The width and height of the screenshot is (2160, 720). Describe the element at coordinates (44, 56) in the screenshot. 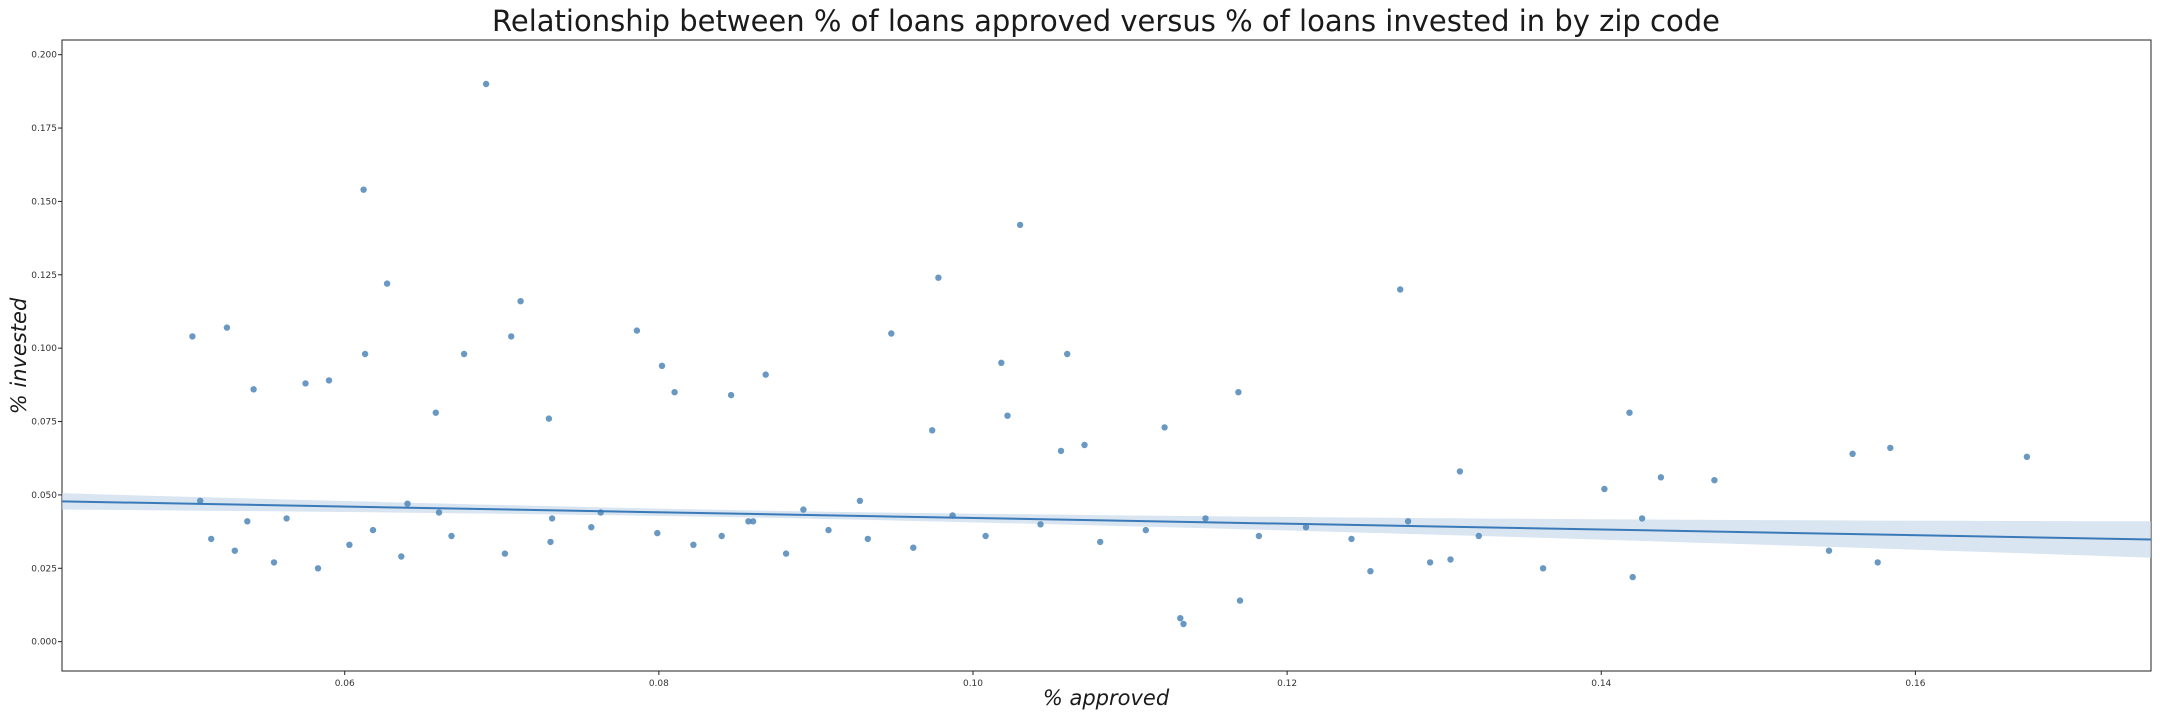

I see `y-tick-label: 0.200` at that location.